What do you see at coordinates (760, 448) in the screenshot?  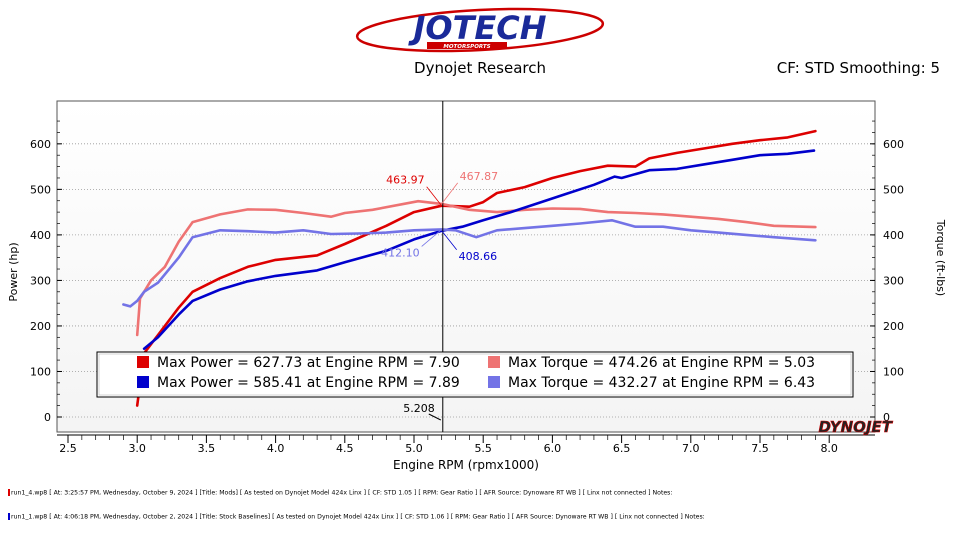 I see `x-tick-7.5: 7.5` at bounding box center [760, 448].